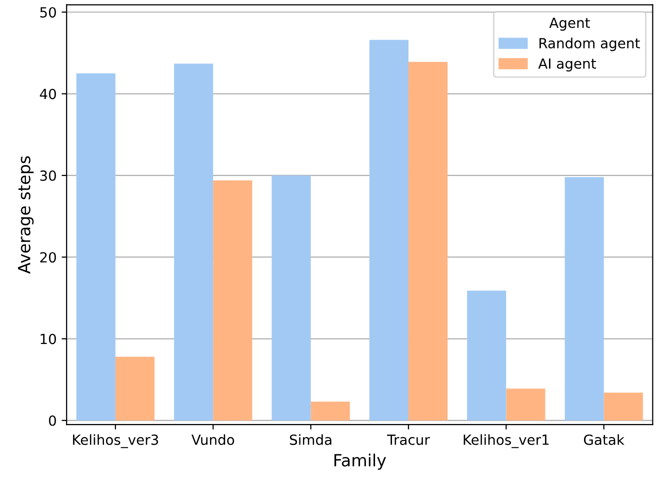  What do you see at coordinates (26, 215) in the screenshot?
I see `y-axis-title: Average steps` at bounding box center [26, 215].